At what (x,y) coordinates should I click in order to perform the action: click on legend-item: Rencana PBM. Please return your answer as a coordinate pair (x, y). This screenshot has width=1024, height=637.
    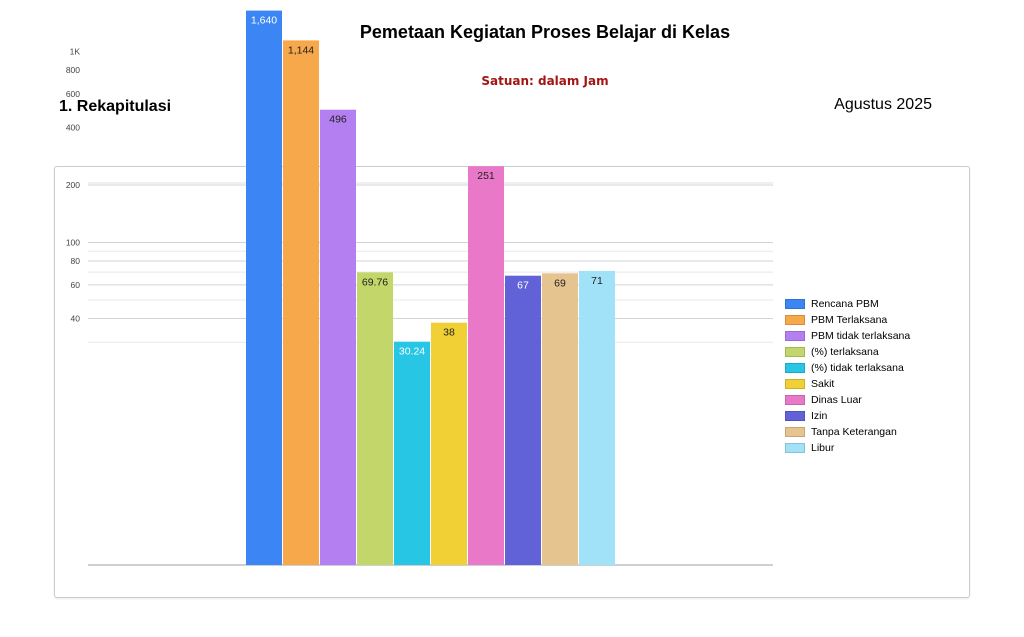
    Looking at the image, I should click on (847, 304).